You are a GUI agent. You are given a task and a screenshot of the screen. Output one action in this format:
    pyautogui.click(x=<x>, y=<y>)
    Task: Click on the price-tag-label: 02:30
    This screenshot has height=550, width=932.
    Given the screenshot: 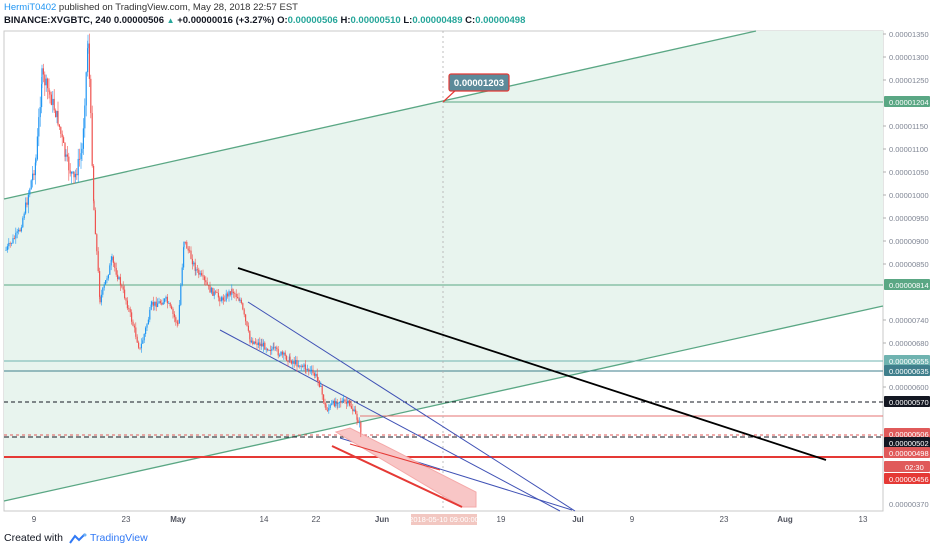 What is the action you would take?
    pyautogui.click(x=914, y=467)
    